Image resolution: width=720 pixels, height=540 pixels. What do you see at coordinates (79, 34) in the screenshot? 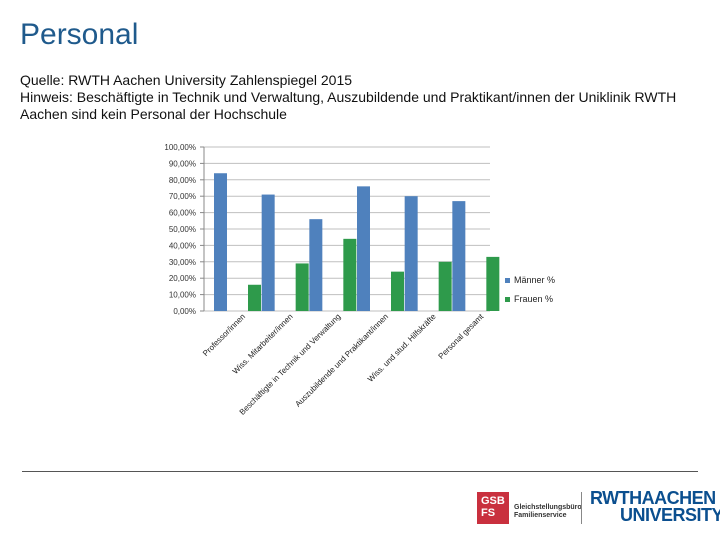
I see `page-title: Personal` at bounding box center [79, 34].